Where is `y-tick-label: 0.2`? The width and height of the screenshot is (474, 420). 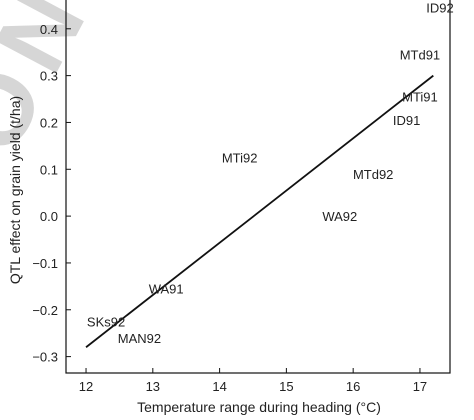
y-tick-label: 0.2 is located at coordinates (49, 122).